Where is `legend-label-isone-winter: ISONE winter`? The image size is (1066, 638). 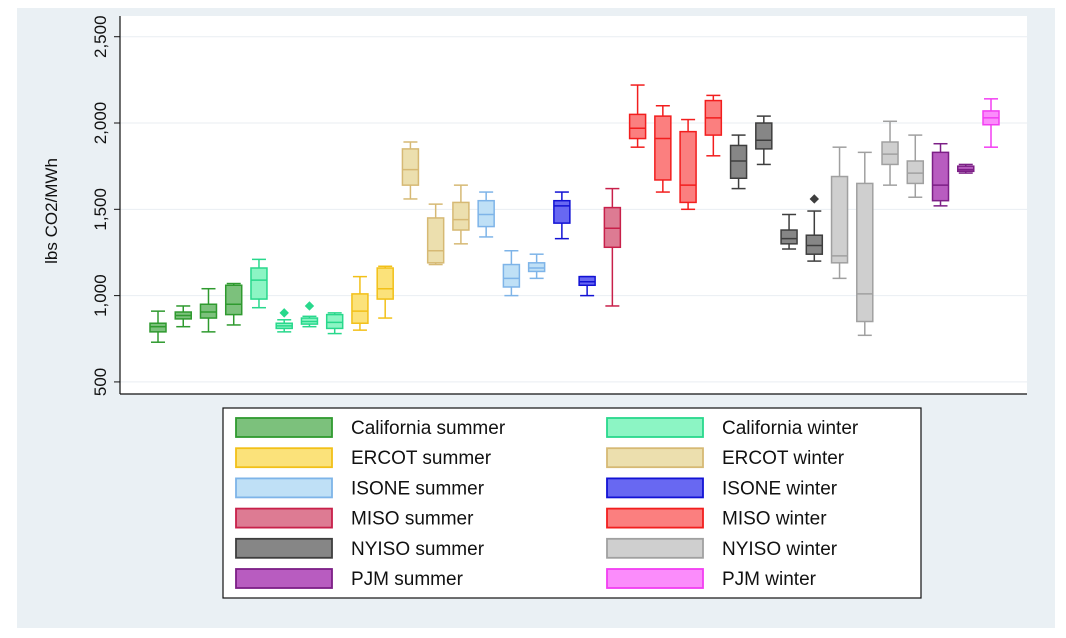
legend-label-isone-winter: ISONE winter is located at coordinates (780, 488).